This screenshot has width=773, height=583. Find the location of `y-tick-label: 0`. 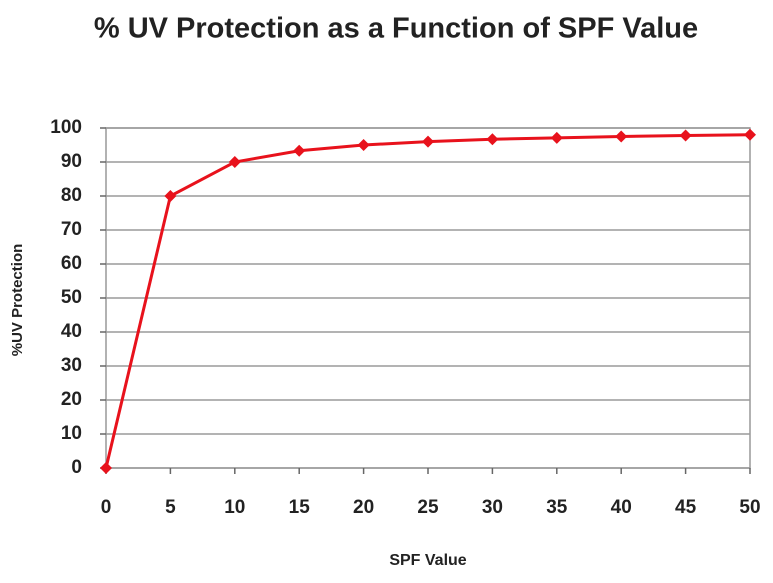

y-tick-label: 0 is located at coordinates (76, 467).